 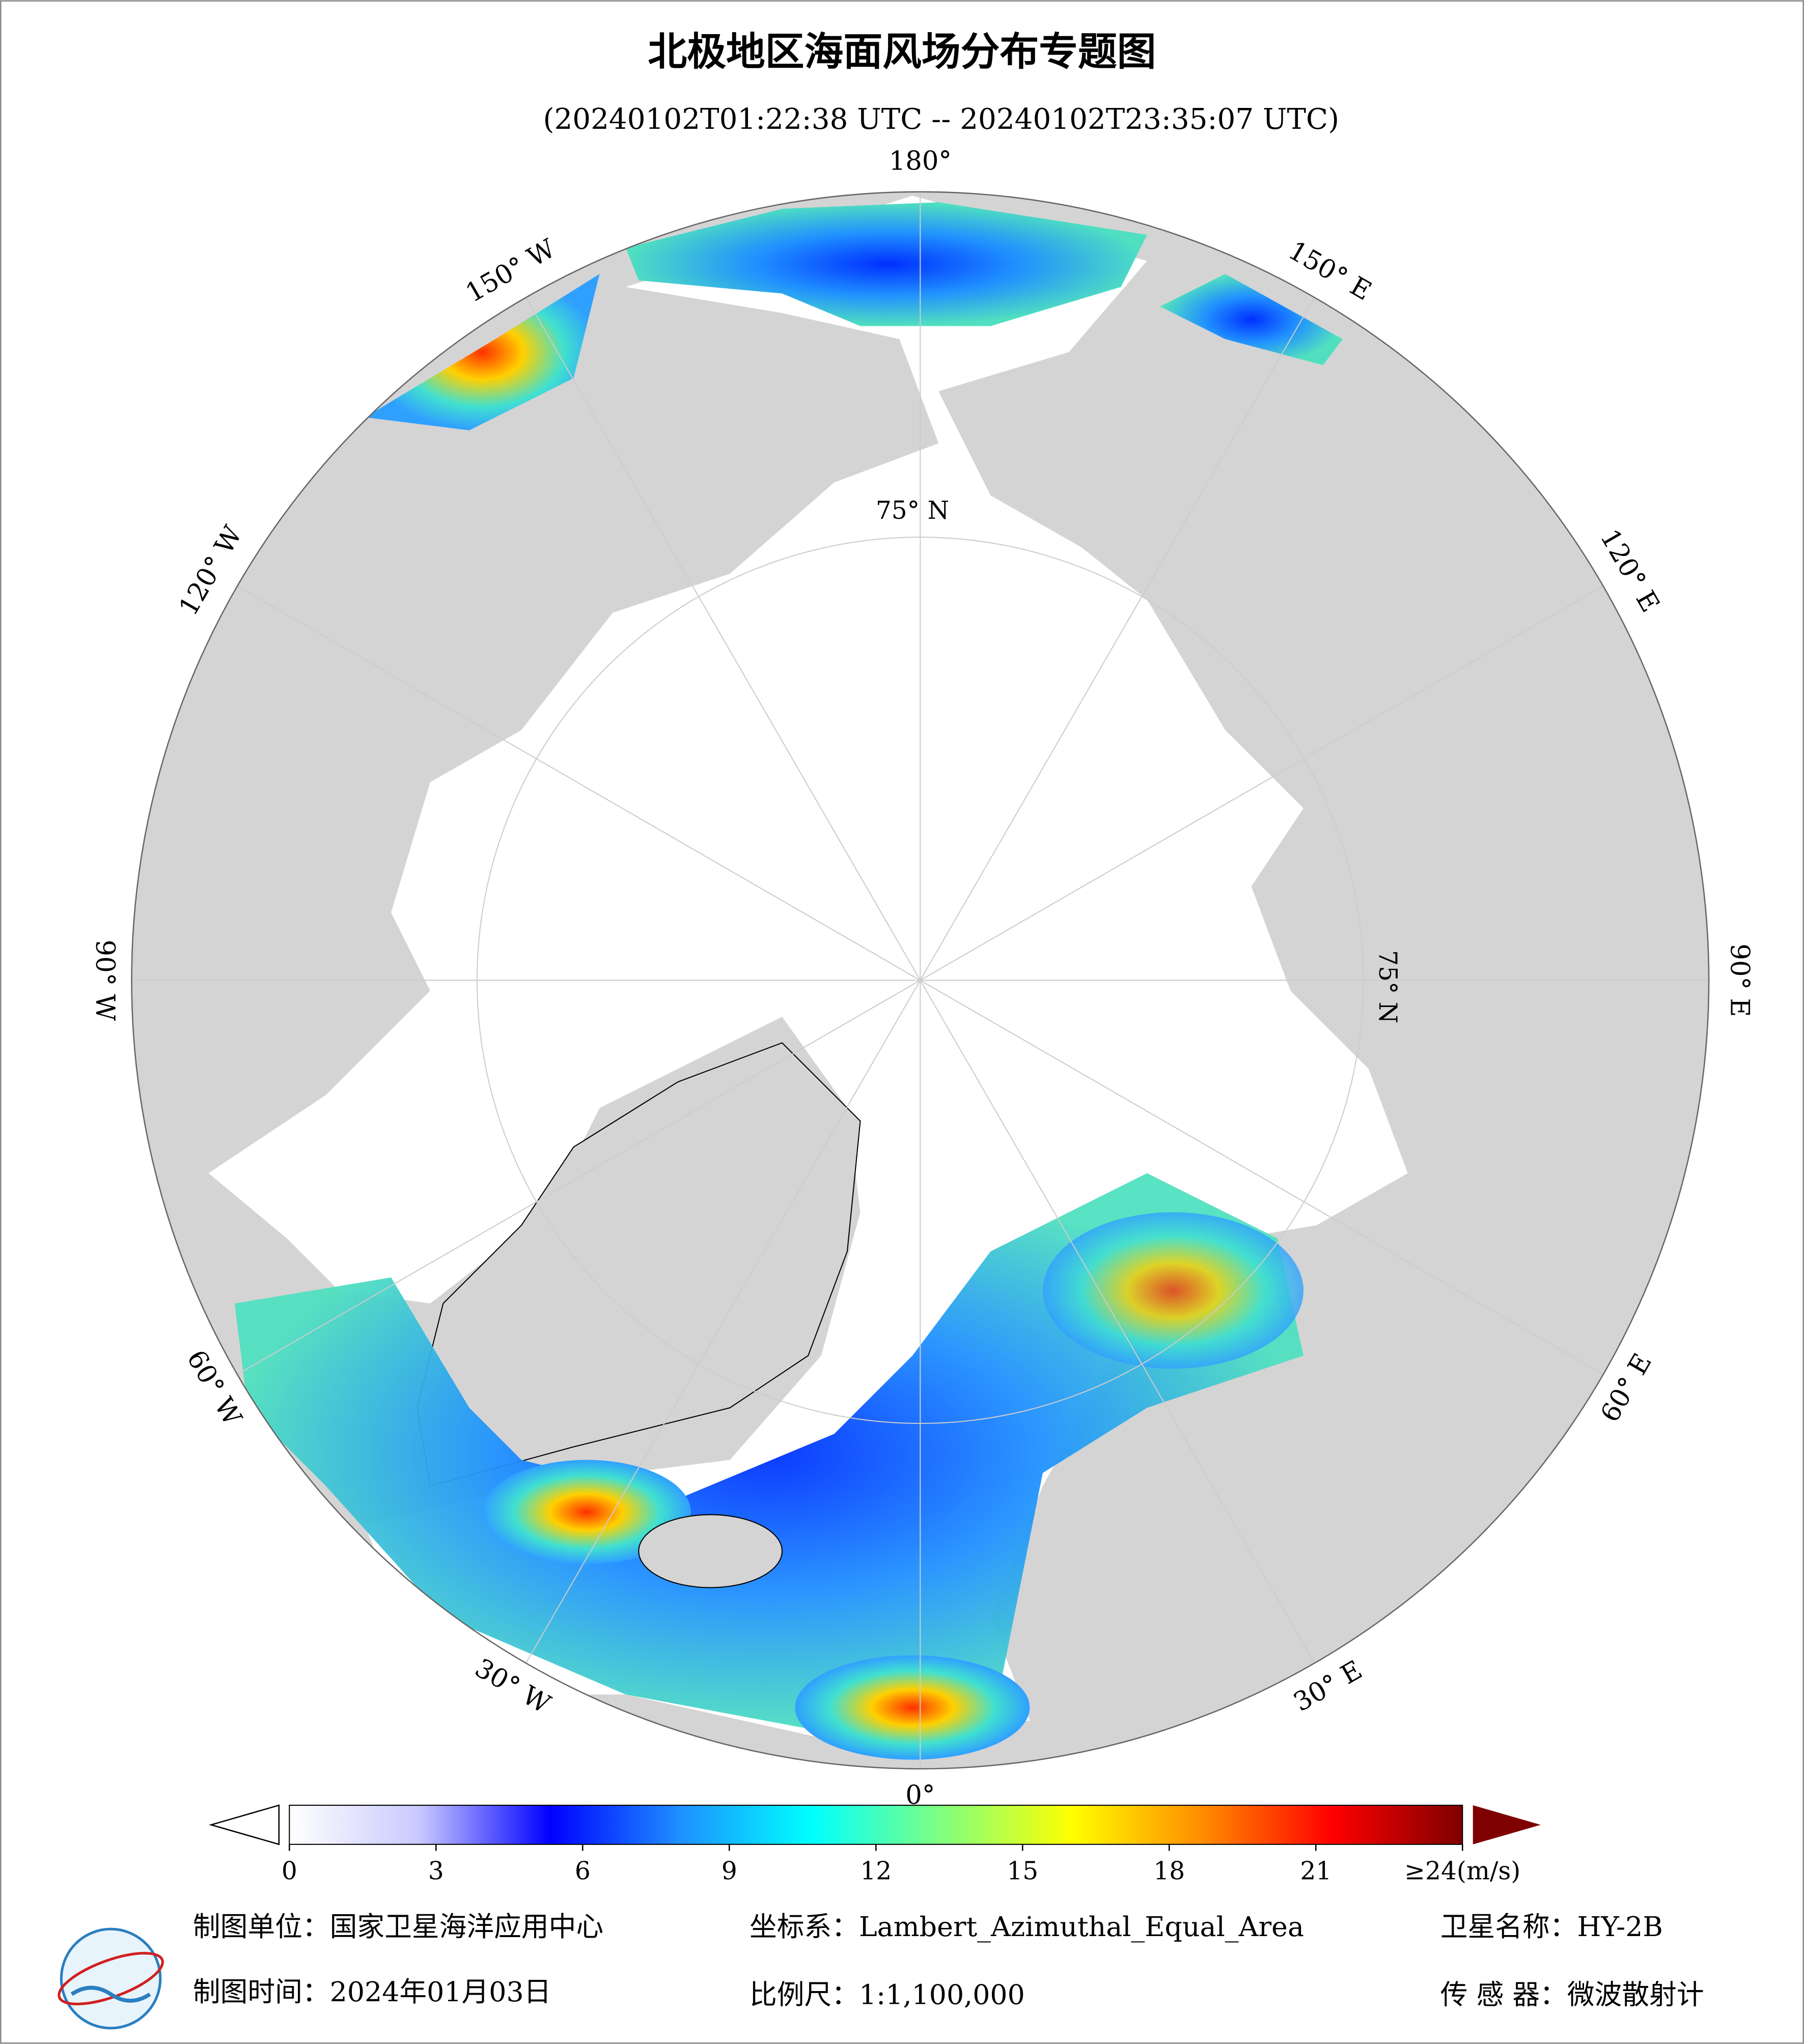 I want to click on colorbar-tick-label: 3, so click(x=436, y=1871).